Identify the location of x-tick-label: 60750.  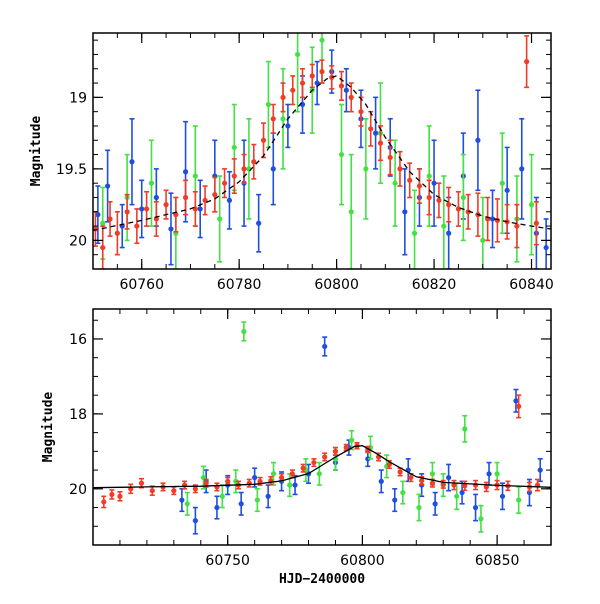
(227, 561).